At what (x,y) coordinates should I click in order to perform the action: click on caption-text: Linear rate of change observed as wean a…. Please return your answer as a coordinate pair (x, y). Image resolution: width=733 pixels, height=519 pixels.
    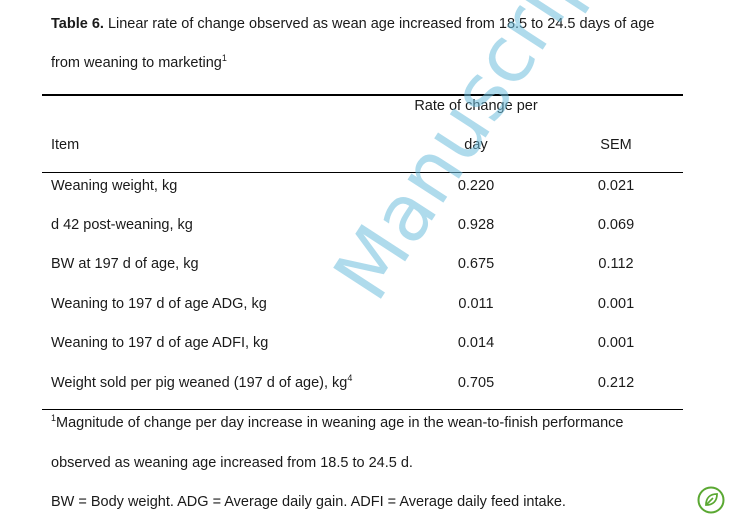
    Looking at the image, I should click on (379, 24).